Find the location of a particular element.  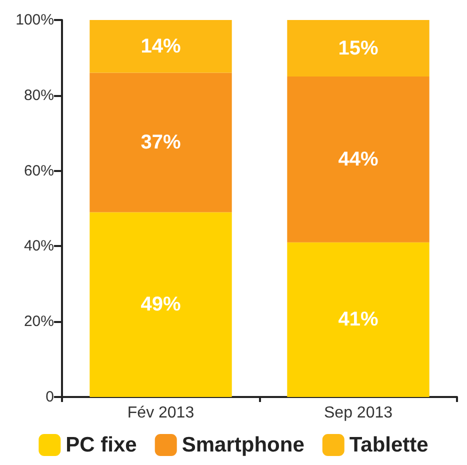

data-label: 44% is located at coordinates (358, 159).